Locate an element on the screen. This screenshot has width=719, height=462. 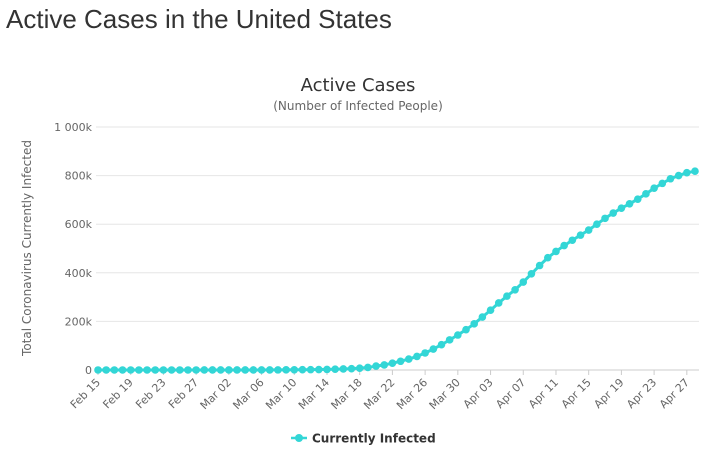
x-tick-label: Mar 22 is located at coordinates (379, 394).